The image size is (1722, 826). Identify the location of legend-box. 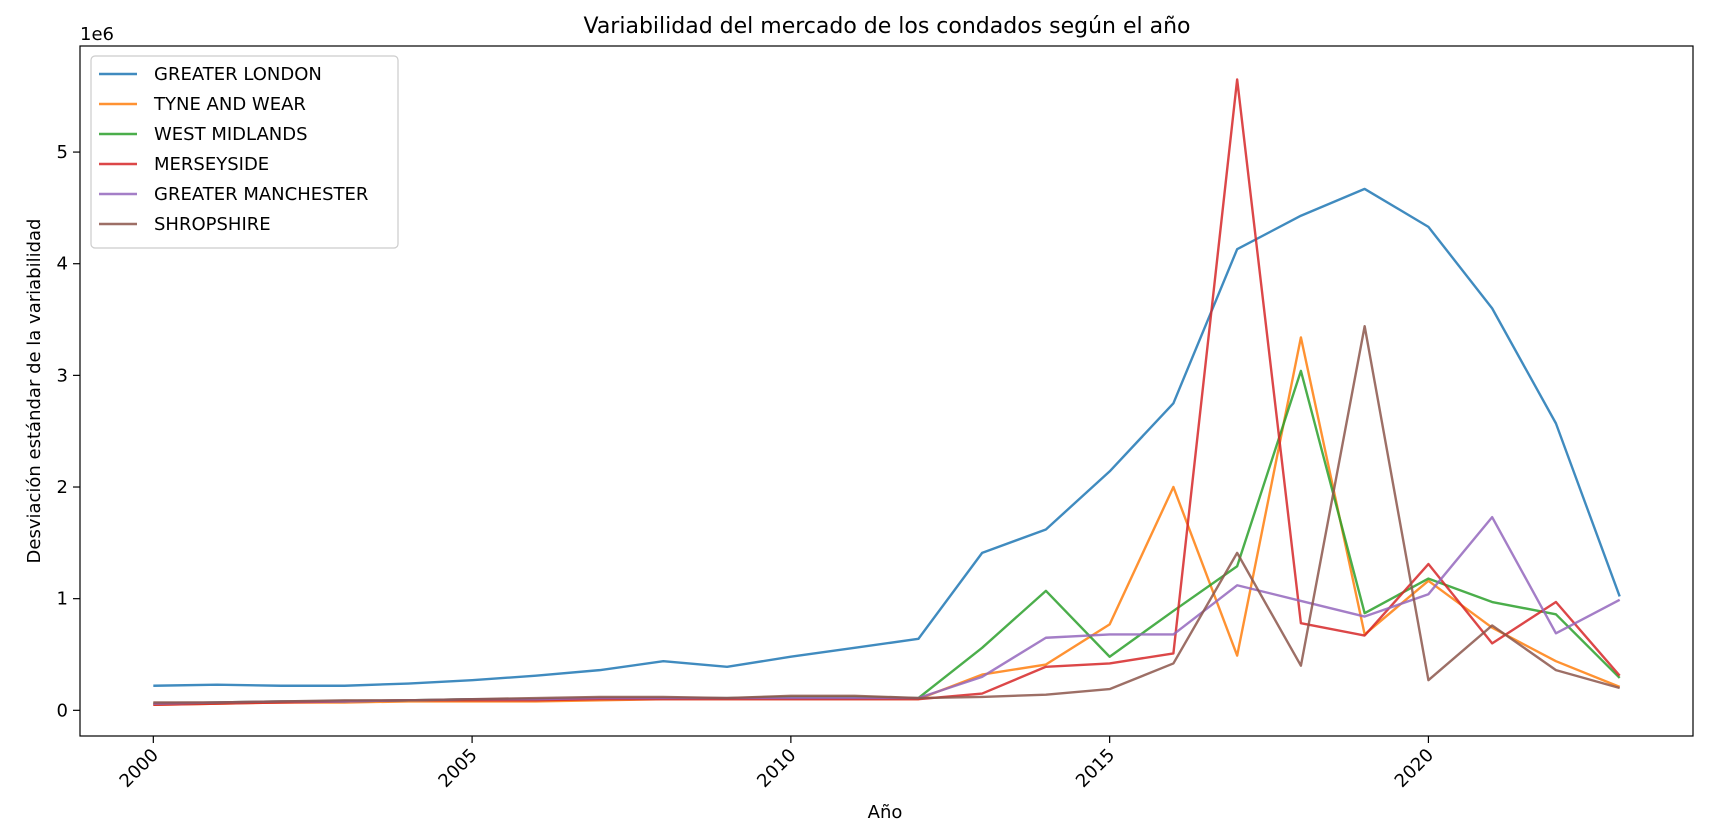
(244, 152).